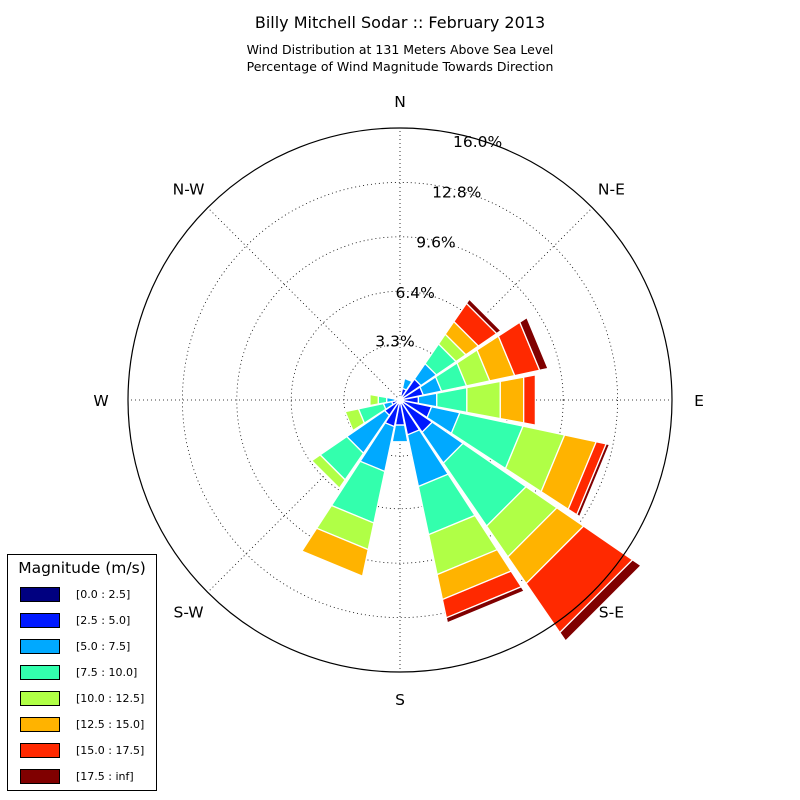  I want to click on radial-tick-labels: 3.3% 6.4% 9.6% 12.8% 16.0%, so click(438, 241).